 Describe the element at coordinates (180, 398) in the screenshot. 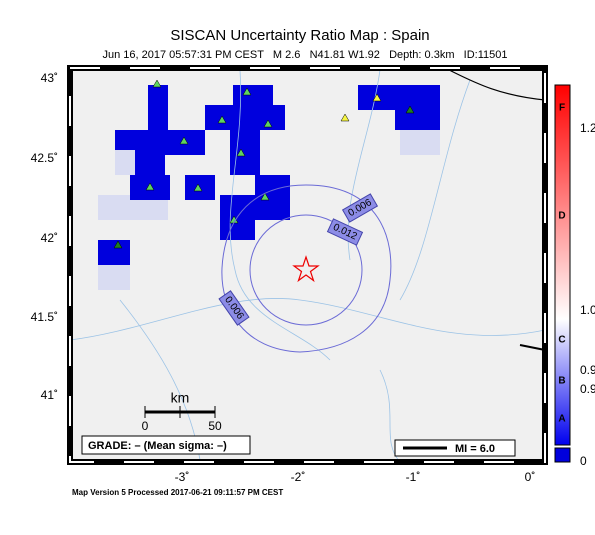

I see `scale-title: km` at that location.